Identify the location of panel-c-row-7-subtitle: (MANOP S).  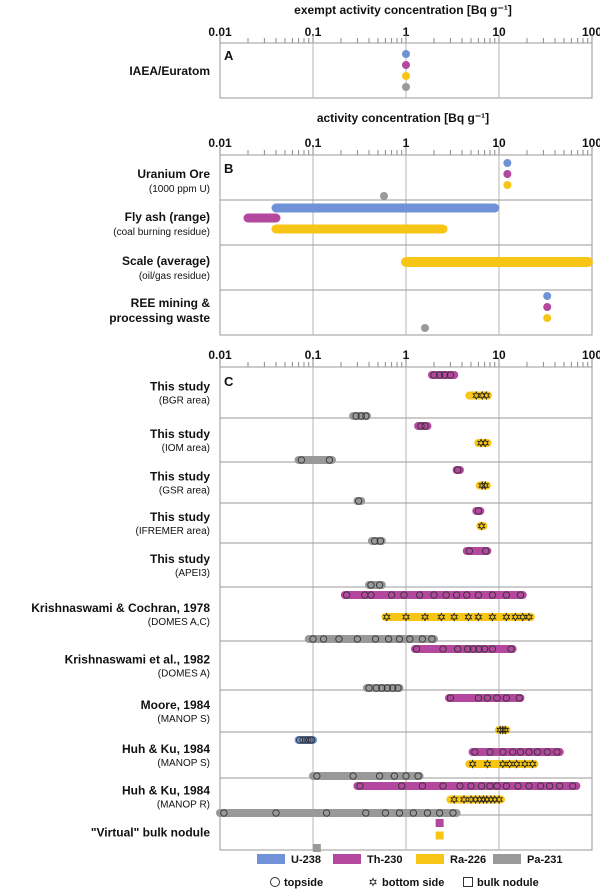
(183, 719).